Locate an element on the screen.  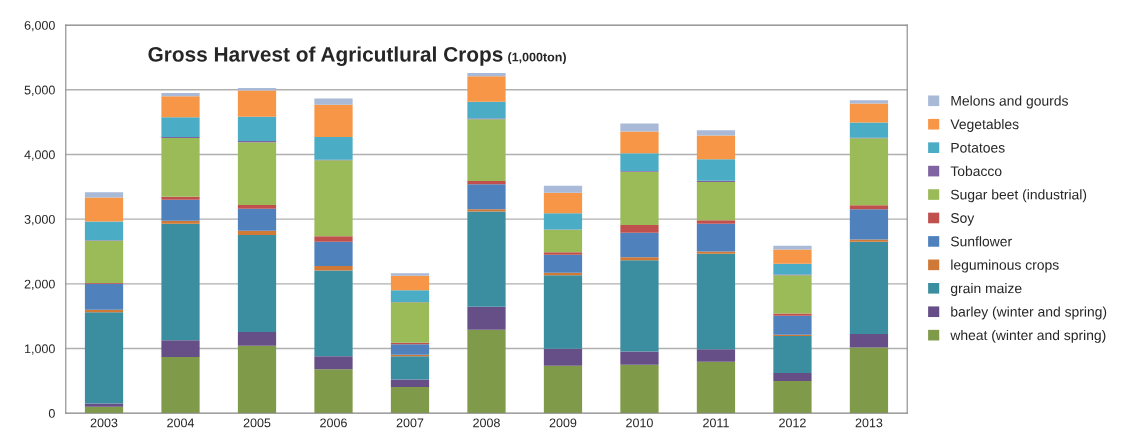
x-tick-label: 2010 is located at coordinates (639, 423).